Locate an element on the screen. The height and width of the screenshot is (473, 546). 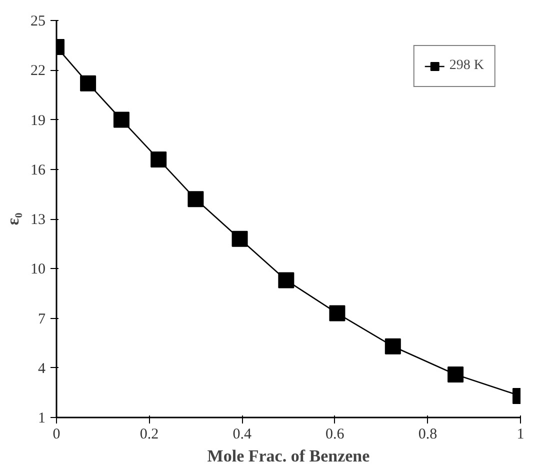
y-tick-label: 4 is located at coordinates (42, 368).